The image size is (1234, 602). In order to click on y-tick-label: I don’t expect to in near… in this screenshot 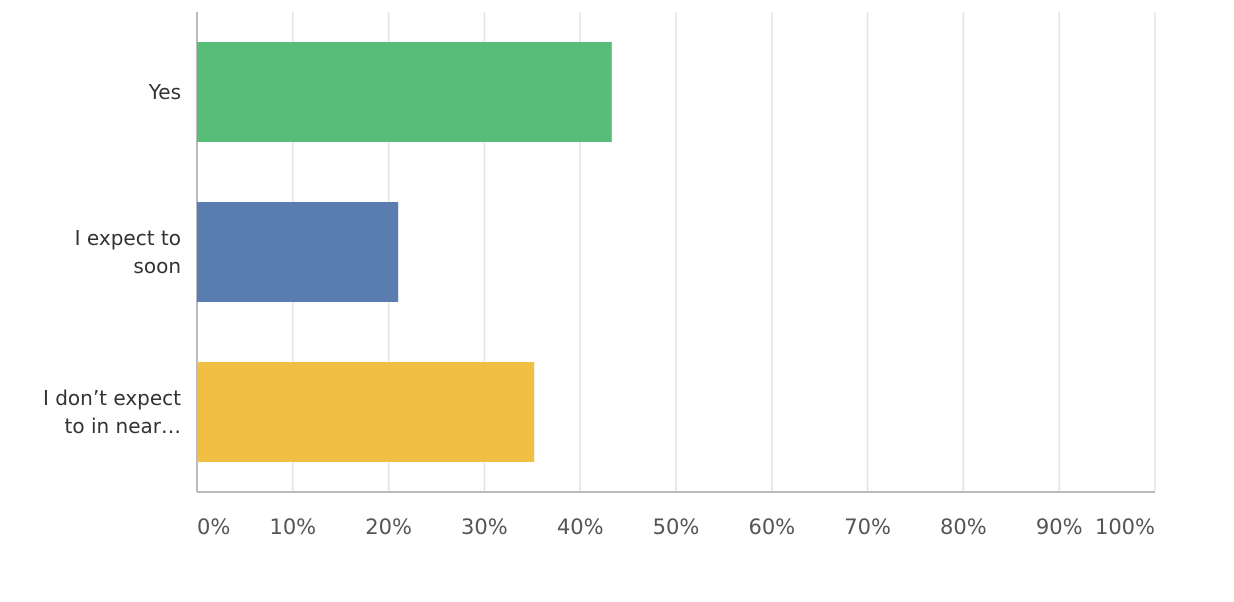, I will do `click(111, 412)`.